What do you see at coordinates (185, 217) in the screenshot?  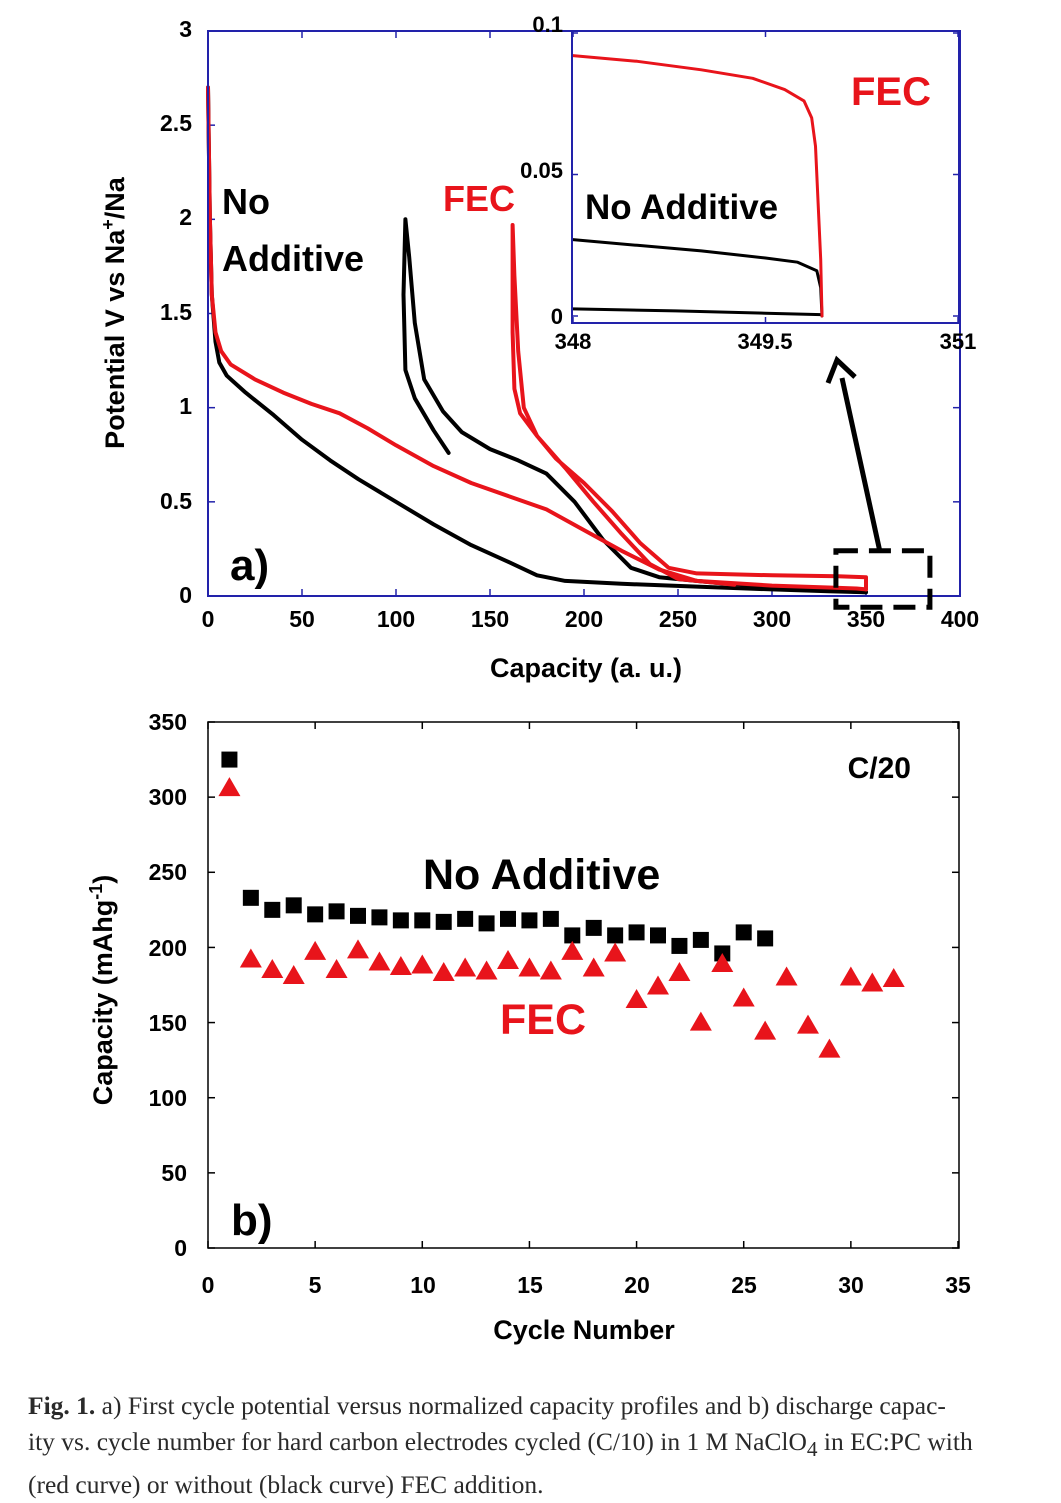 I see `a-y-tick-label-4: 2` at bounding box center [185, 217].